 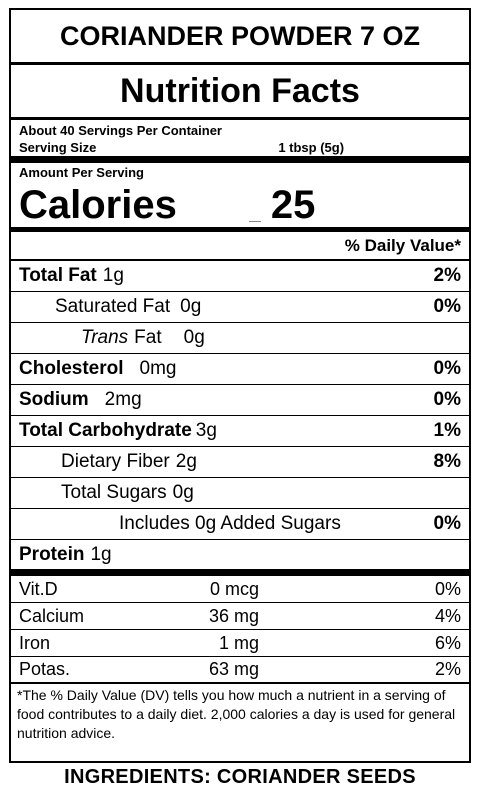 I want to click on amount-per-serving: Amount Per Serving, so click(x=81, y=172).